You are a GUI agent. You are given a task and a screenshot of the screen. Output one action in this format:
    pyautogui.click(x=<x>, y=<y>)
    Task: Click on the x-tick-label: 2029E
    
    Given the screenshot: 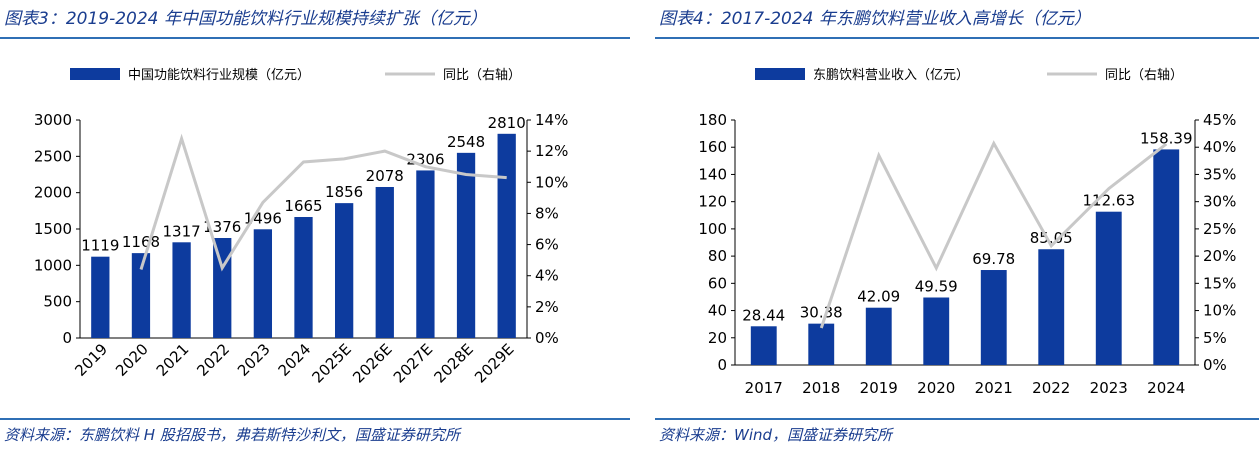 What is the action you would take?
    pyautogui.click(x=494, y=363)
    